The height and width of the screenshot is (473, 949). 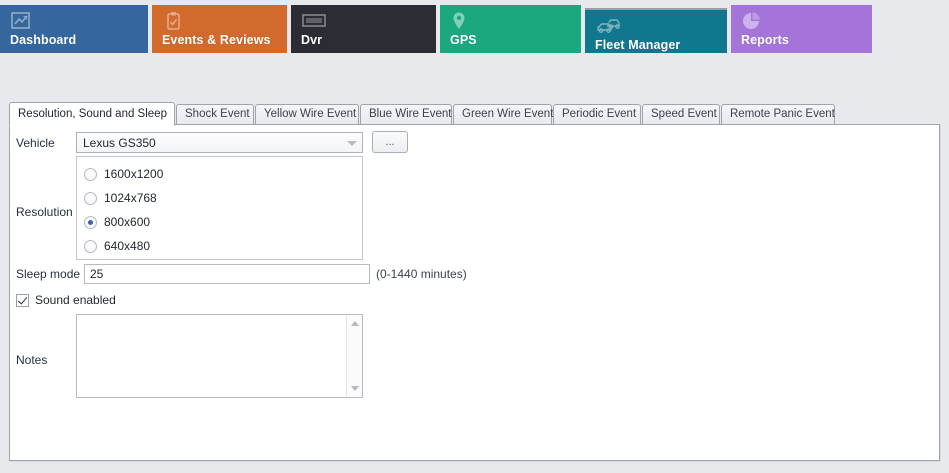 I want to click on nav-tile-fleet-manager: Fleet Manager, so click(x=656, y=30).